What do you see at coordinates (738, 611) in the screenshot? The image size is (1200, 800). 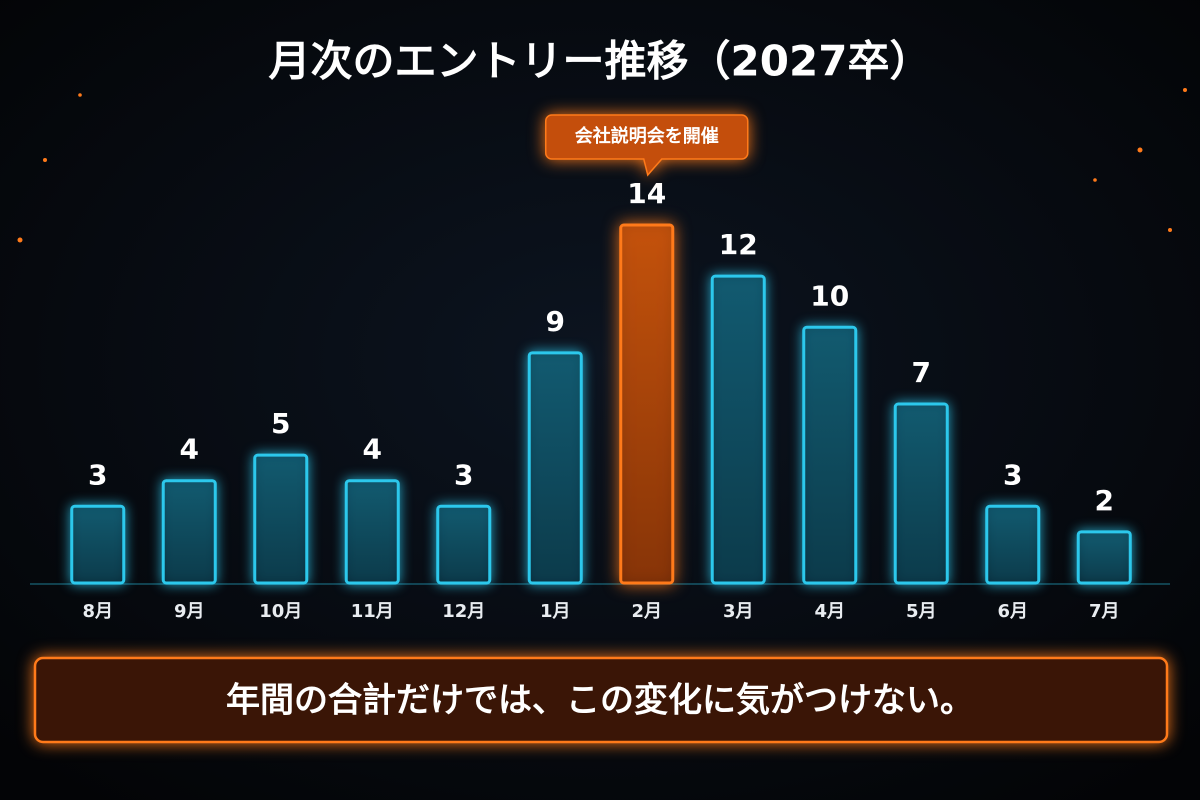 I see `x-tick-label: 3月` at bounding box center [738, 611].